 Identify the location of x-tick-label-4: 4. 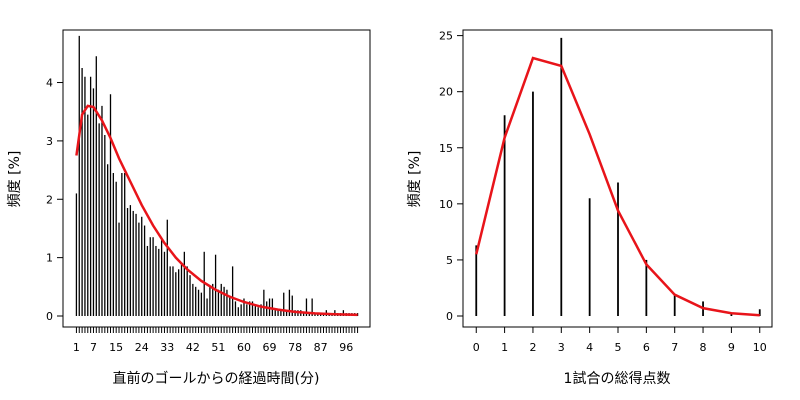
(589, 347).